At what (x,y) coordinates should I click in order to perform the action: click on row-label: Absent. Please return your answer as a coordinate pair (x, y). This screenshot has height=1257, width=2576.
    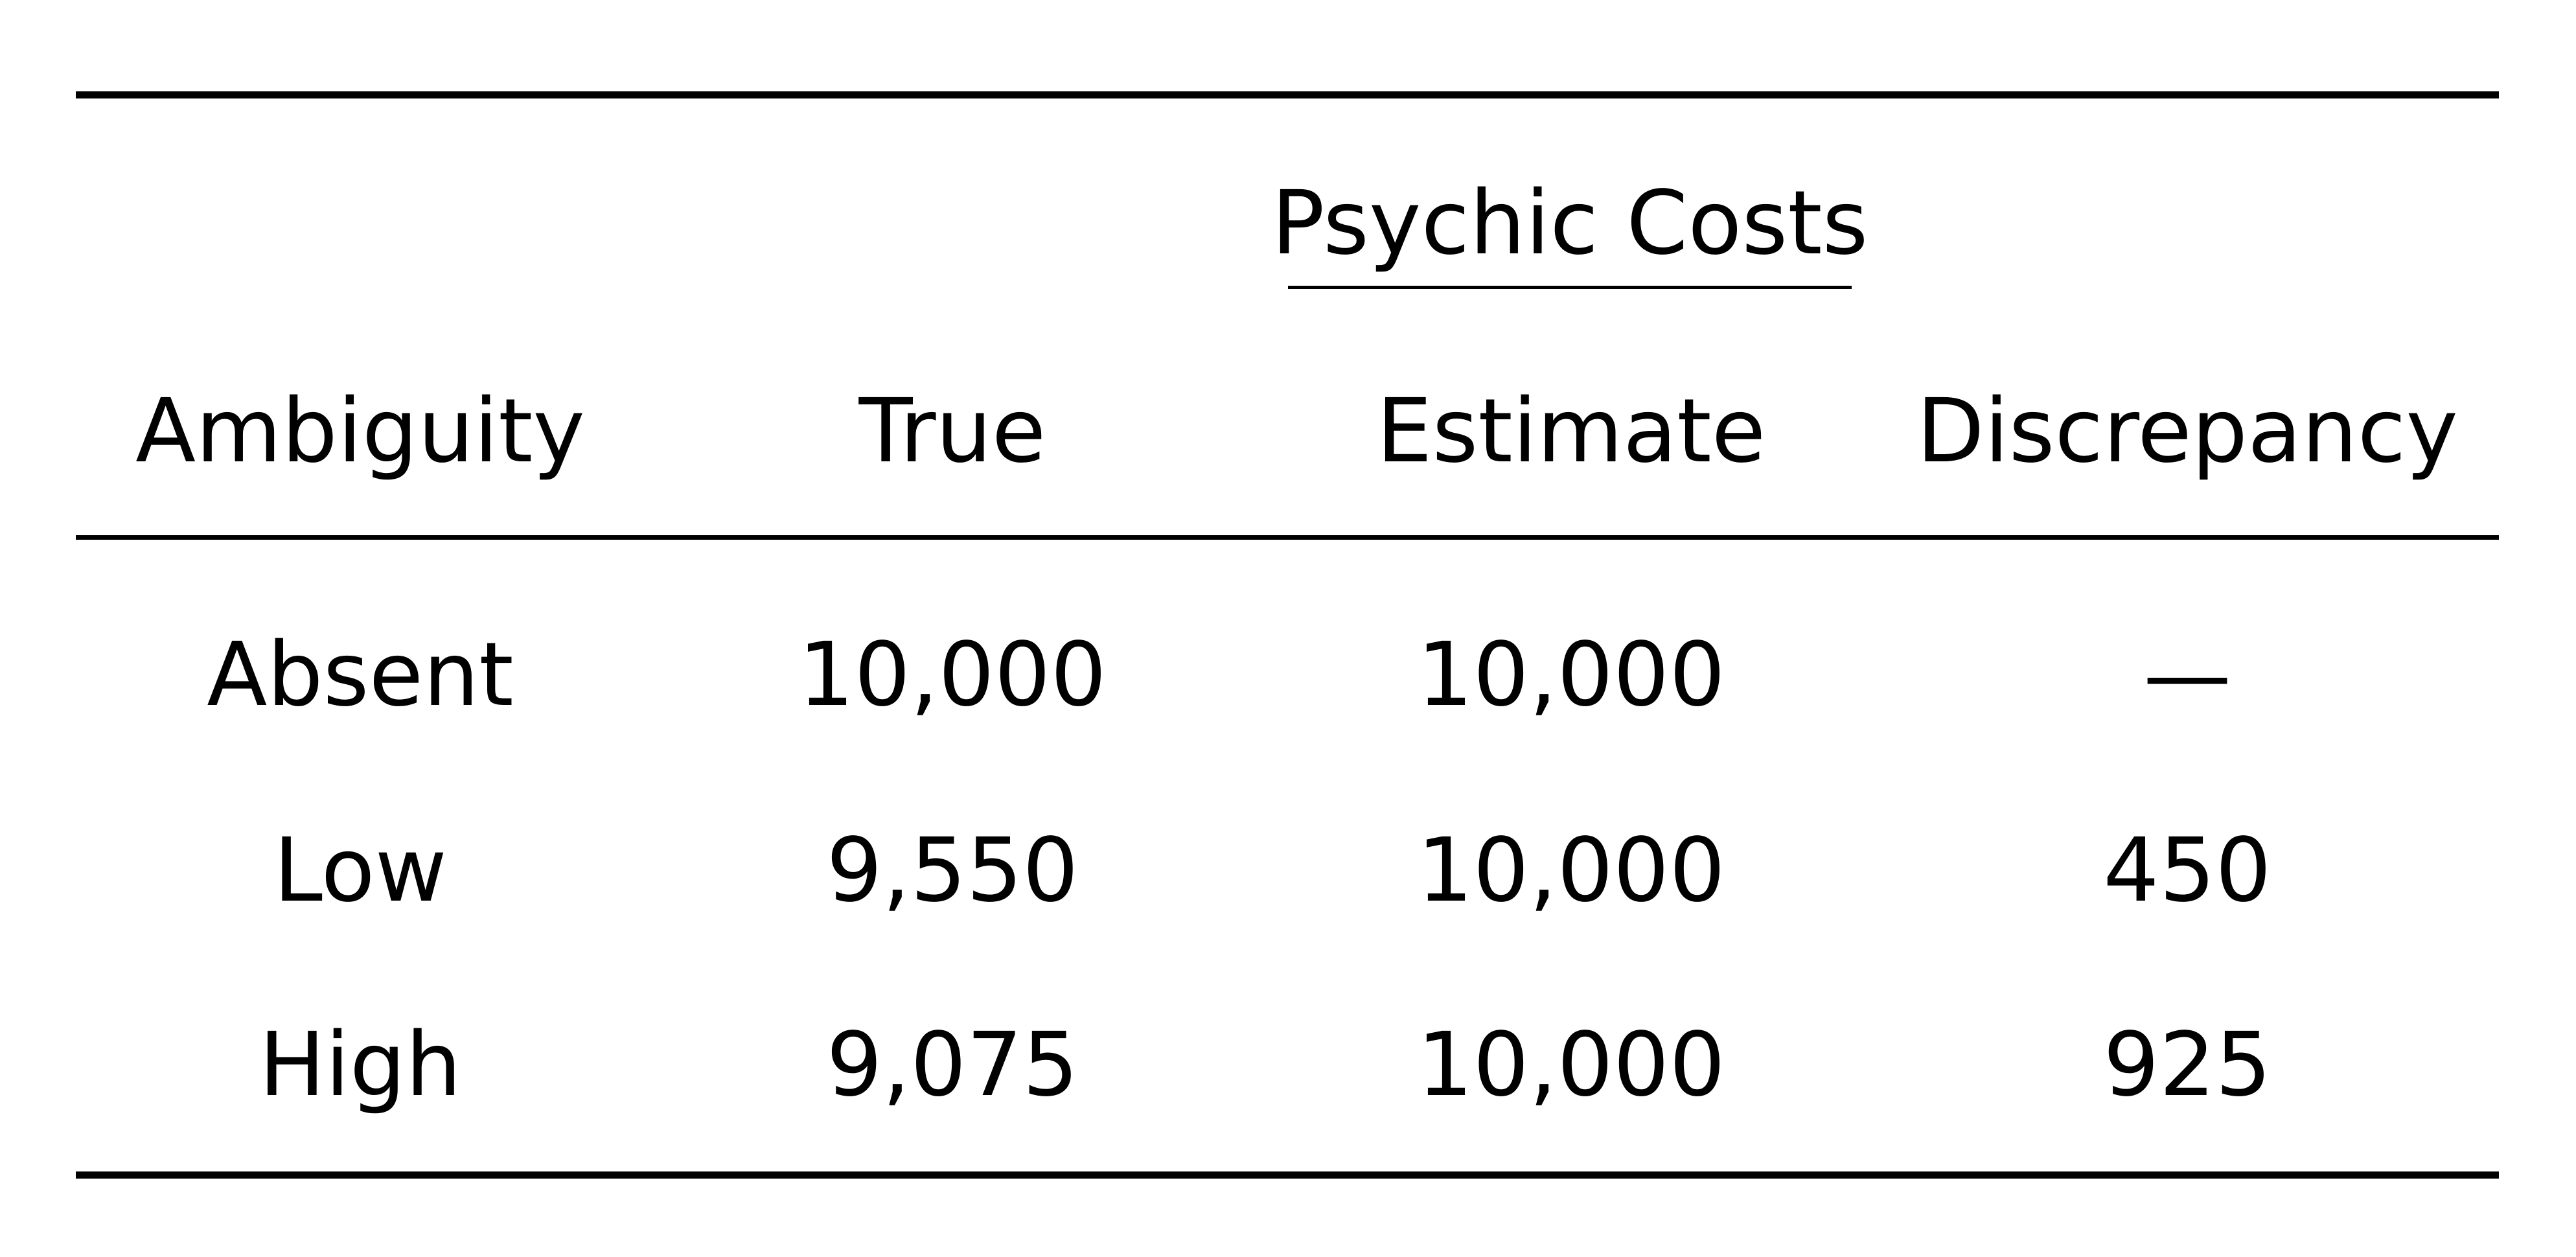
    Looking at the image, I should click on (360, 675).